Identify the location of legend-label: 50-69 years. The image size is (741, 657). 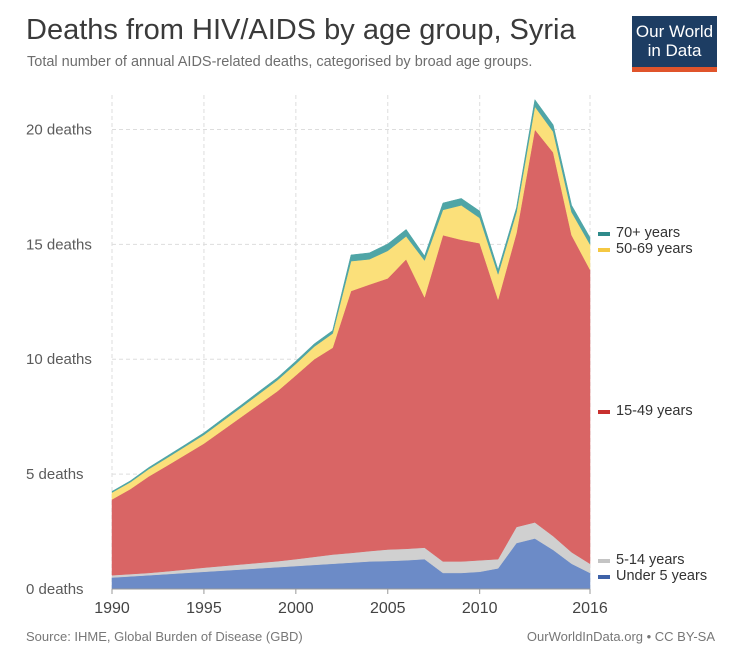
(654, 249).